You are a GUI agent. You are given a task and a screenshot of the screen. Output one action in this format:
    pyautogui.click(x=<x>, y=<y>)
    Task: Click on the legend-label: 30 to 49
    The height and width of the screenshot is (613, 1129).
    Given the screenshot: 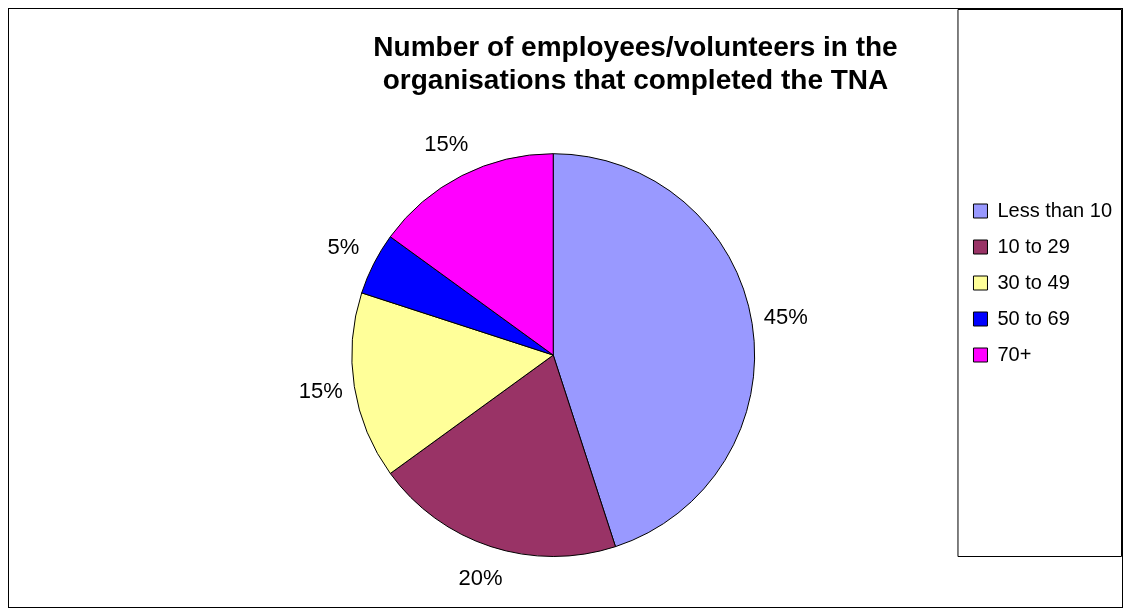 What is the action you would take?
    pyautogui.click(x=1033, y=281)
    